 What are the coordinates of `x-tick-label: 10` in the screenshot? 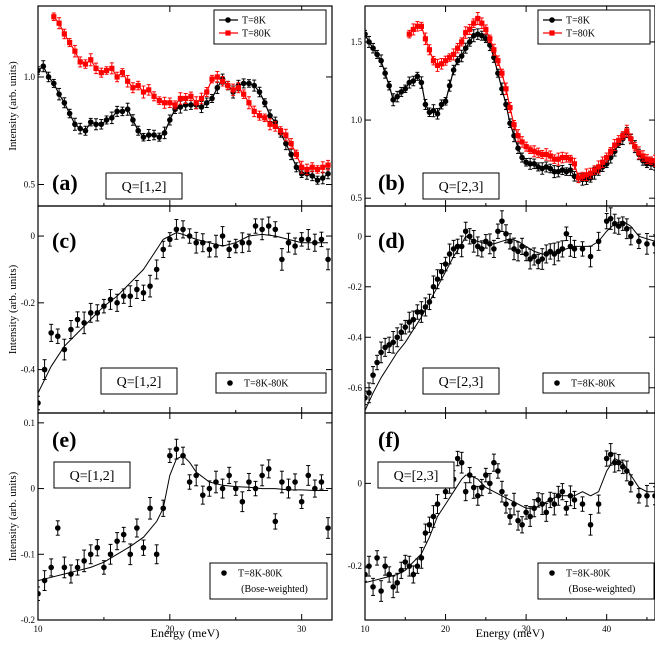 It's located at (39, 629).